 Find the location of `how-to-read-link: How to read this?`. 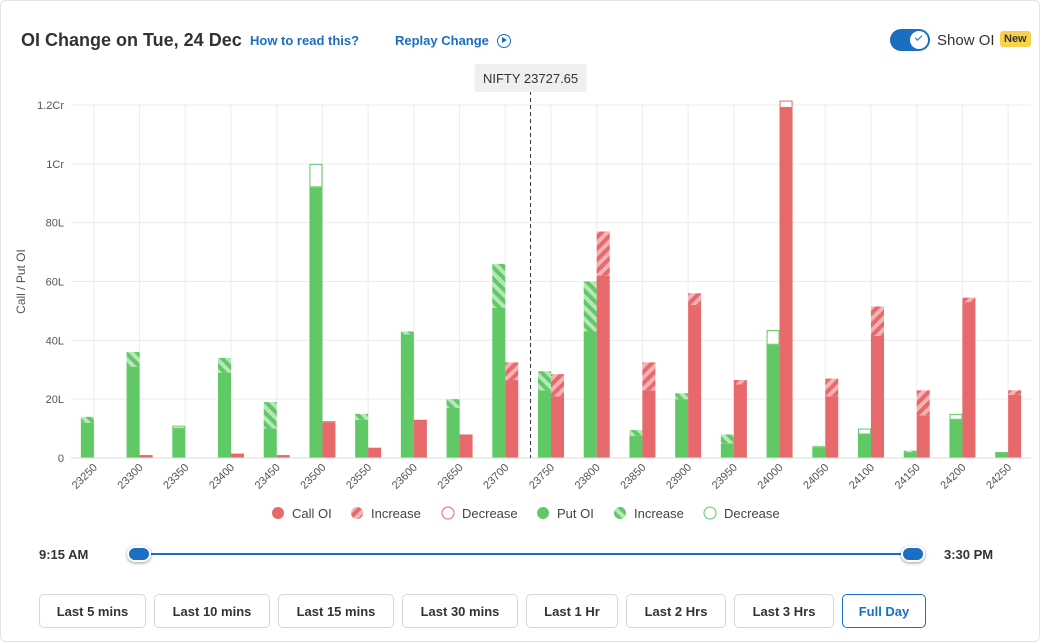

how-to-read-link: How to read this? is located at coordinates (305, 40).